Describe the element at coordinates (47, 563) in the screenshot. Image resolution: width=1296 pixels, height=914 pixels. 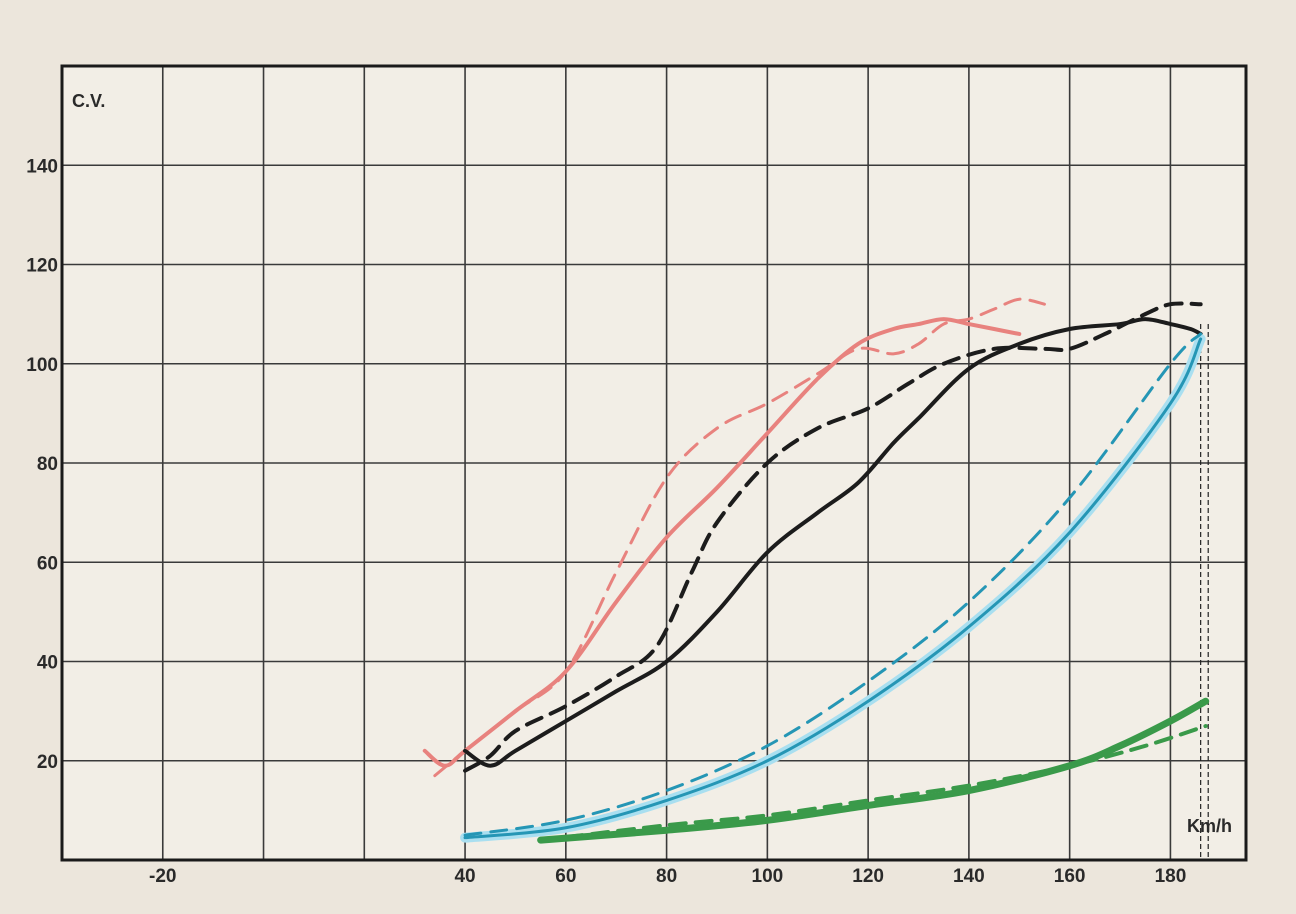
I see `y-tick-label: 60` at that location.